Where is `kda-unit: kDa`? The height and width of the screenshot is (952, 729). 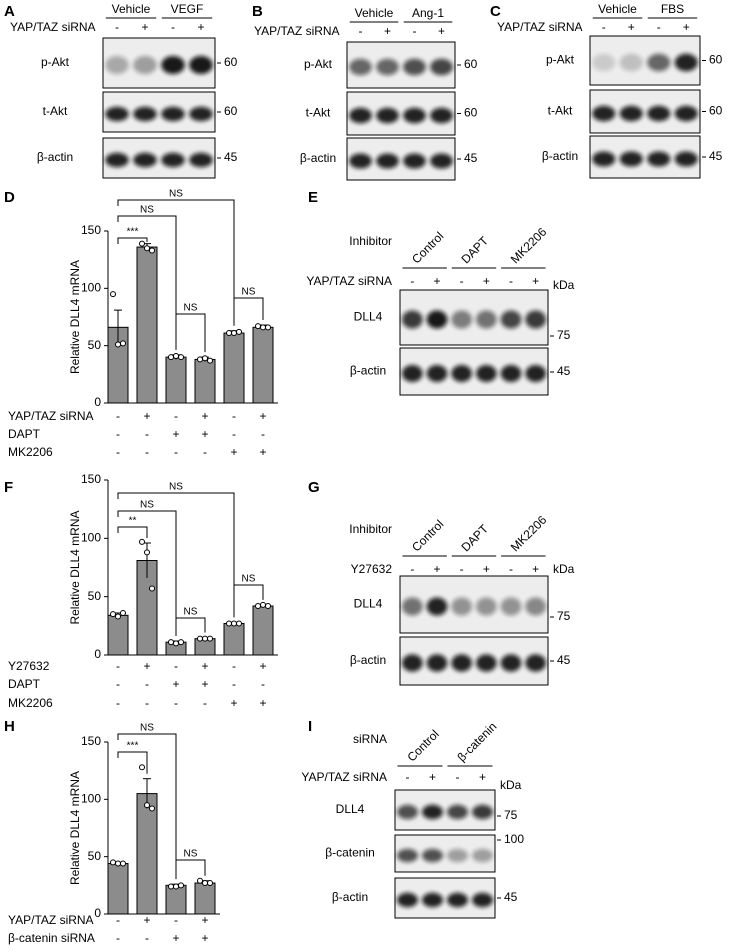 kda-unit: kDa is located at coordinates (511, 785).